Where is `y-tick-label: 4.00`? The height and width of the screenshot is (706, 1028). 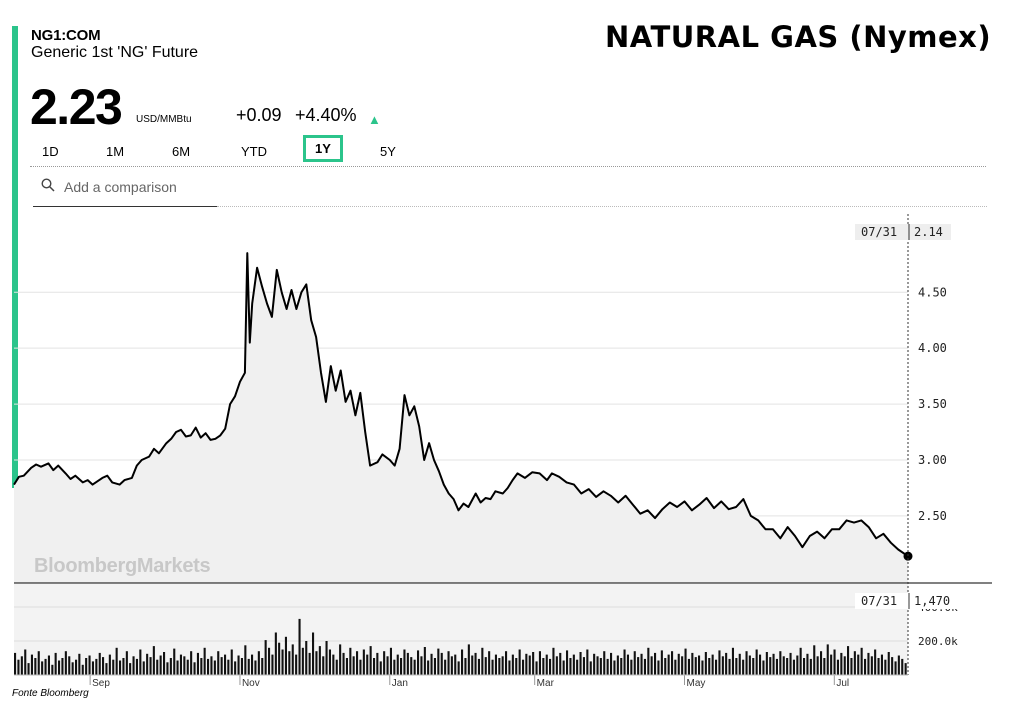
y-tick-label: 4.00 is located at coordinates (932, 348).